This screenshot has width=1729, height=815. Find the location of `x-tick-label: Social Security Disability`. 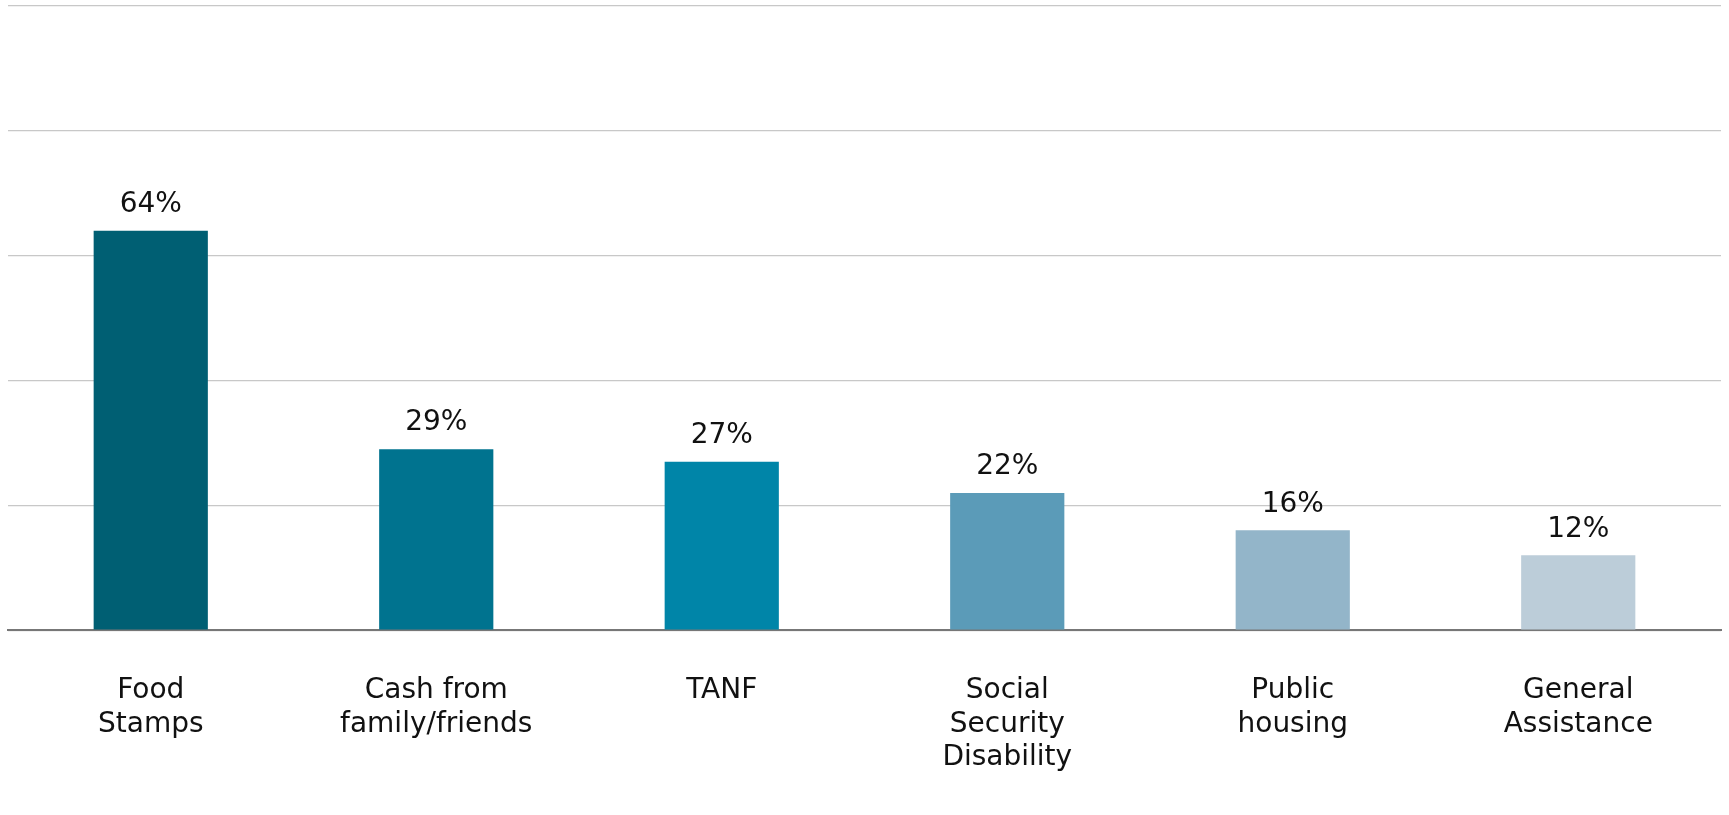

x-tick-label: Social Security Disability is located at coordinates (1007, 722).